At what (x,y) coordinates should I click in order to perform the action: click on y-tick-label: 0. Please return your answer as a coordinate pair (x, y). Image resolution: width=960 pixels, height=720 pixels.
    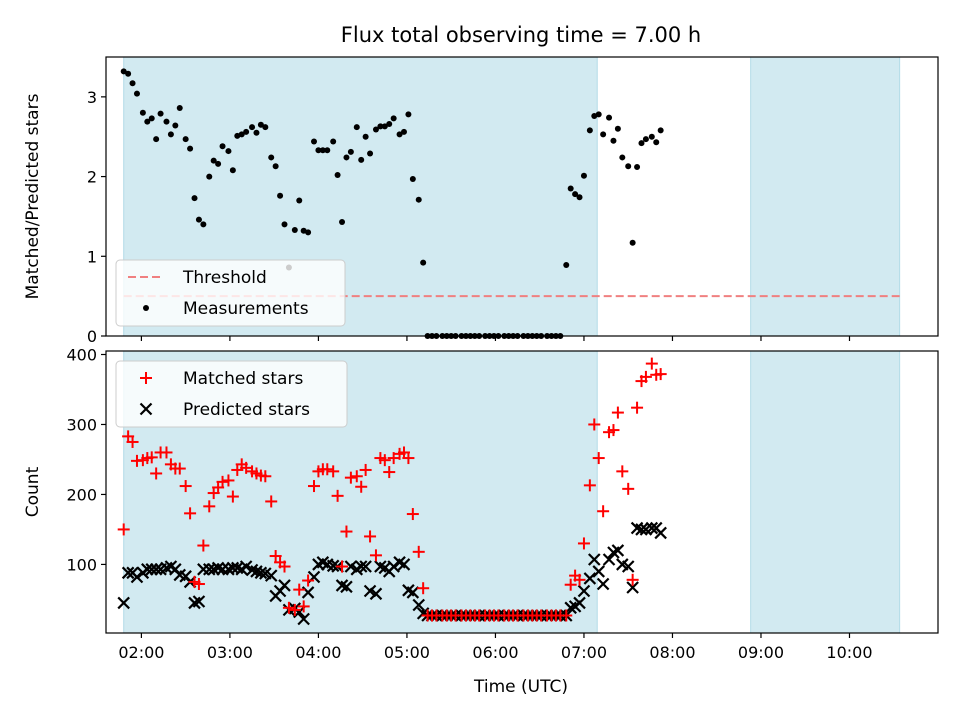
    Looking at the image, I should click on (92, 336).